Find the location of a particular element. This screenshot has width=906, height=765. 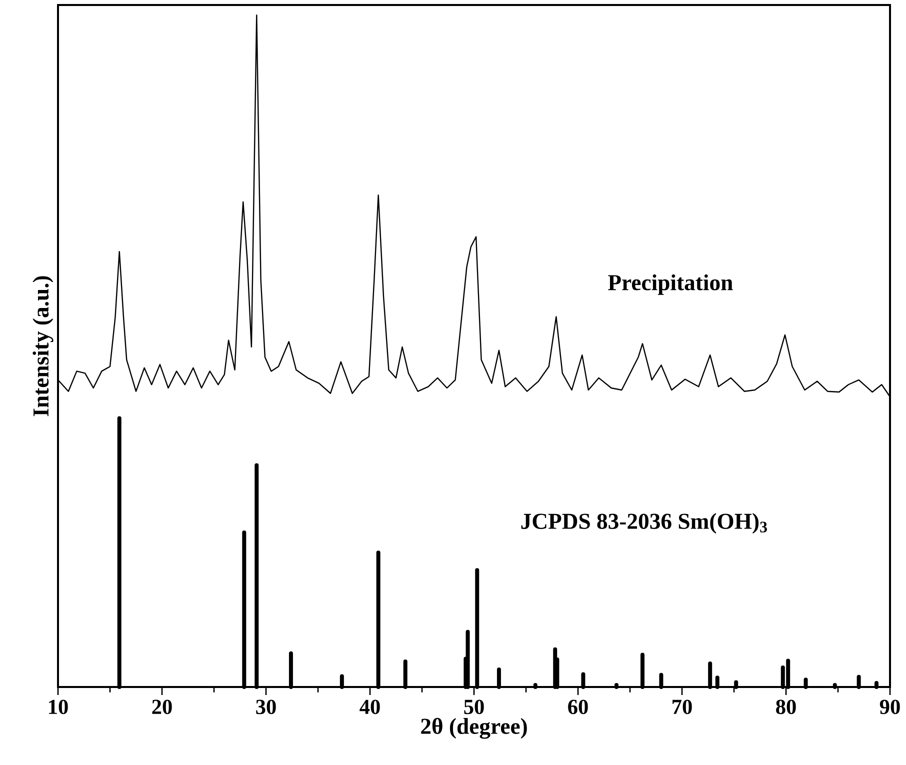

x-tick-label: 70 is located at coordinates (682, 707).